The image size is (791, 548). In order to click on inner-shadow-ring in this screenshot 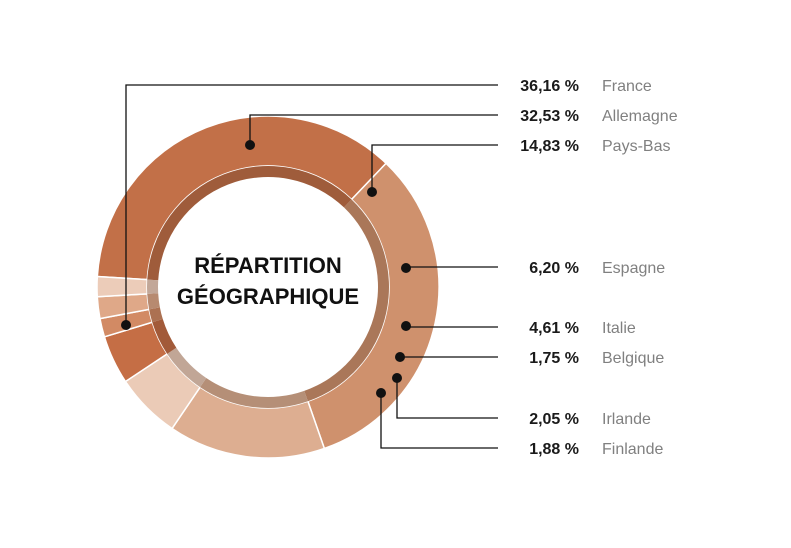, I will do `click(268, 286)`.